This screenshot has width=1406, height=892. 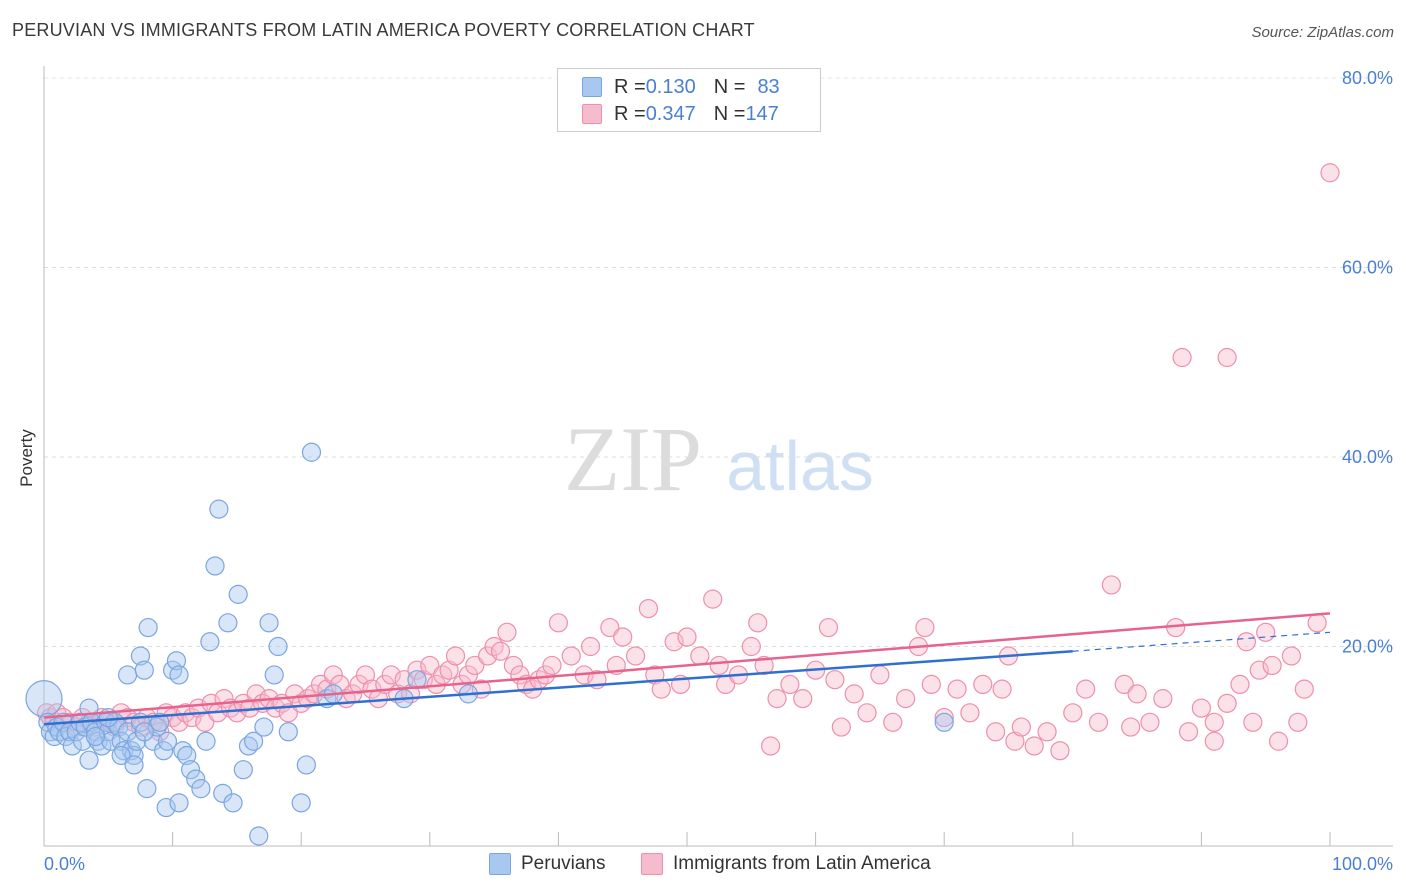 What do you see at coordinates (1201, 641) in the screenshot?
I see `peruvians-trend-extension` at bounding box center [1201, 641].